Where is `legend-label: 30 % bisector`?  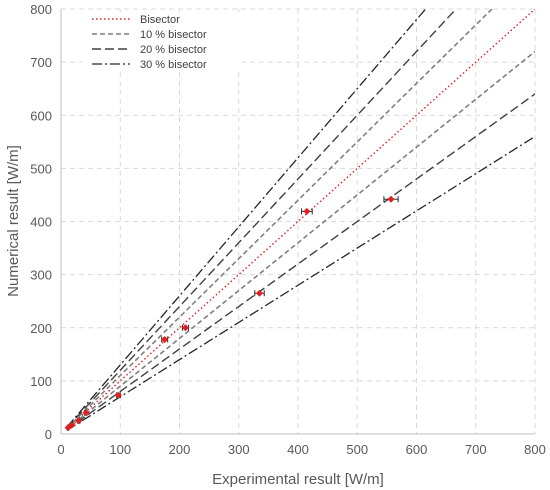 legend-label: 30 % bisector is located at coordinates (173, 65).